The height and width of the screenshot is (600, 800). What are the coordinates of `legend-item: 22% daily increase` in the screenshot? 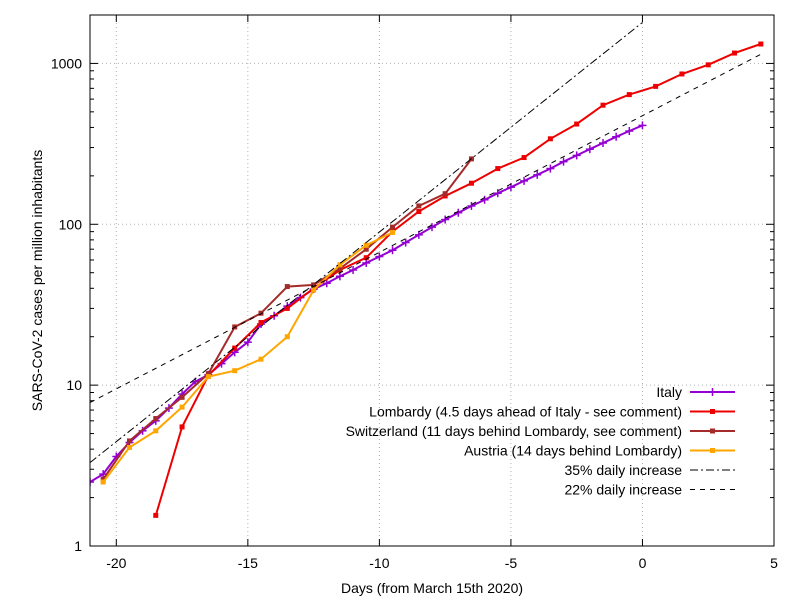 It's located at (649, 490).